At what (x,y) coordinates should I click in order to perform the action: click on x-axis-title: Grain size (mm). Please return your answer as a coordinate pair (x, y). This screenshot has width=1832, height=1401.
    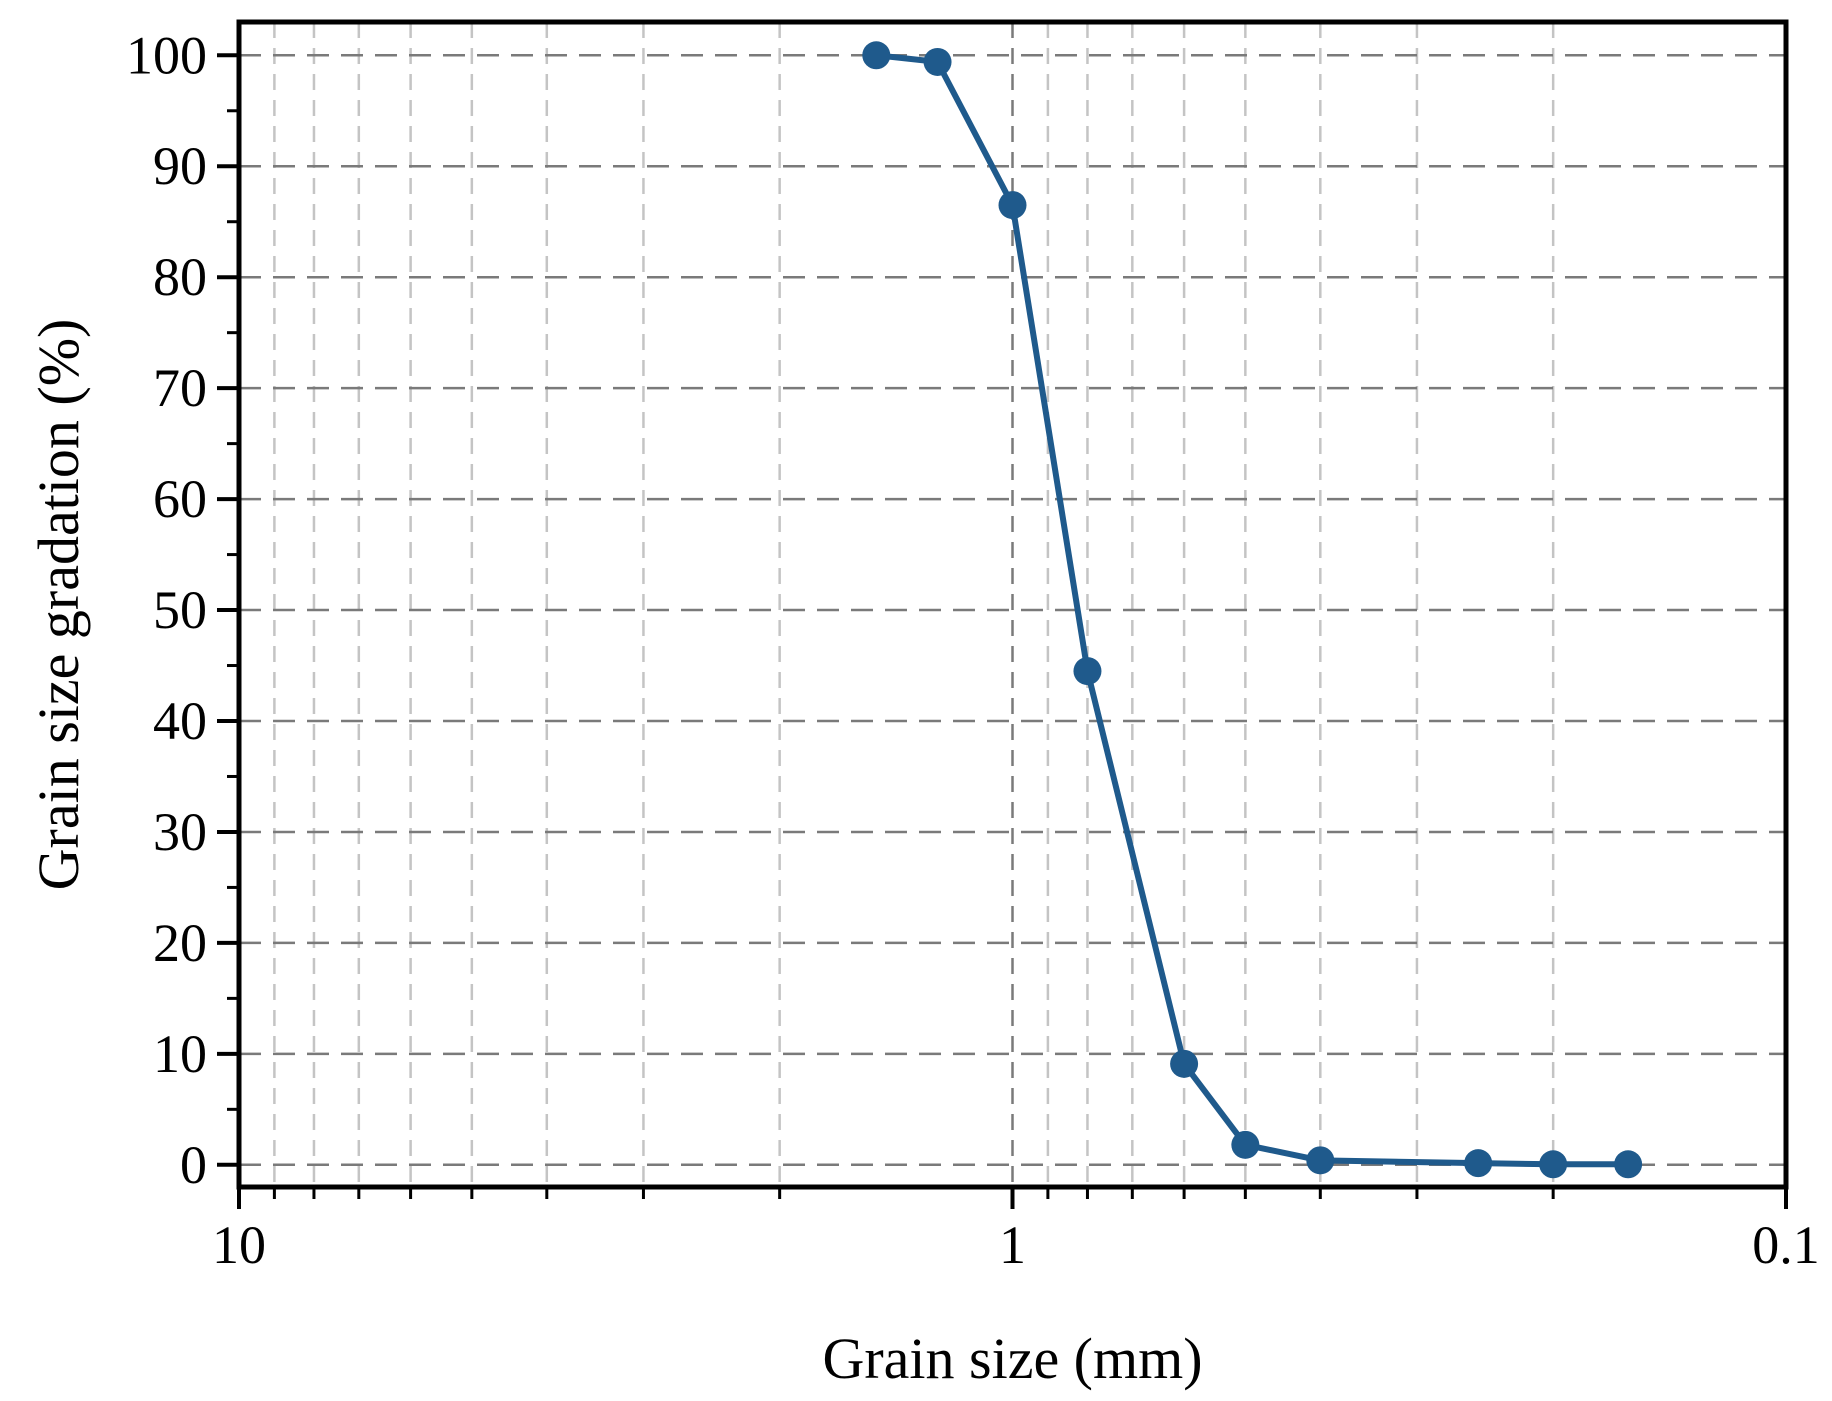
    Looking at the image, I should click on (1012, 1358).